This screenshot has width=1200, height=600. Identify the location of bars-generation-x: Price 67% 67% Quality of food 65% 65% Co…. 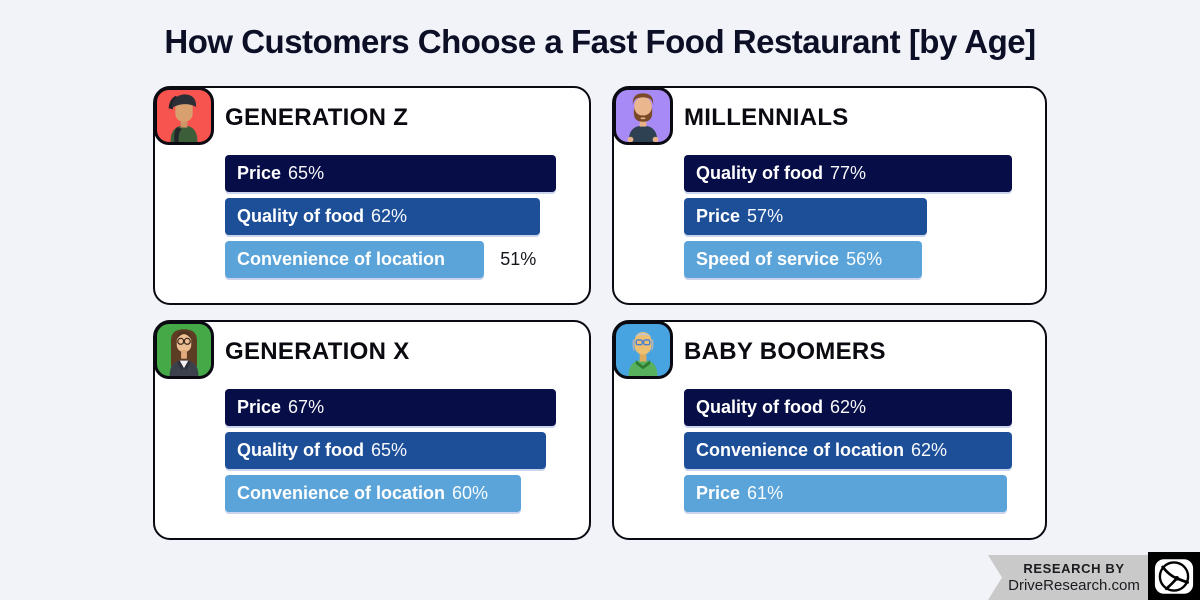
(399, 453).